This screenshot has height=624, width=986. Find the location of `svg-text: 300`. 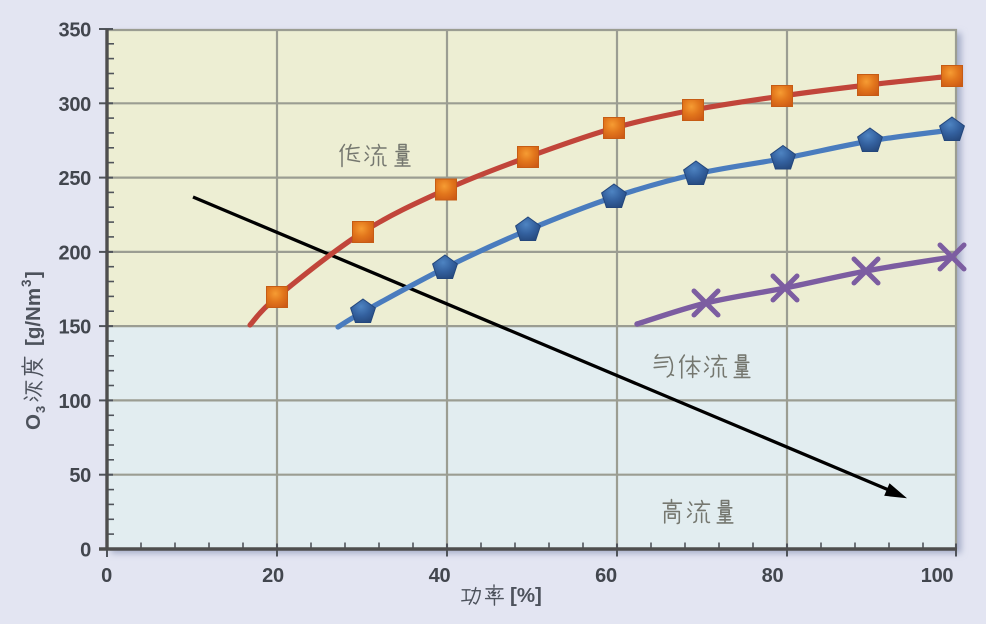

svg-text: 300 is located at coordinates (75, 105).